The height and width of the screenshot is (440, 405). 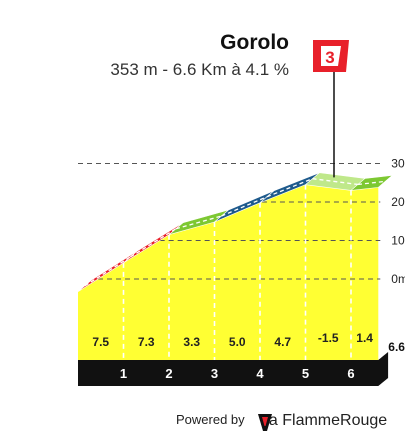 I want to click on brand-logo: La FlammeRouge, so click(x=322, y=421).